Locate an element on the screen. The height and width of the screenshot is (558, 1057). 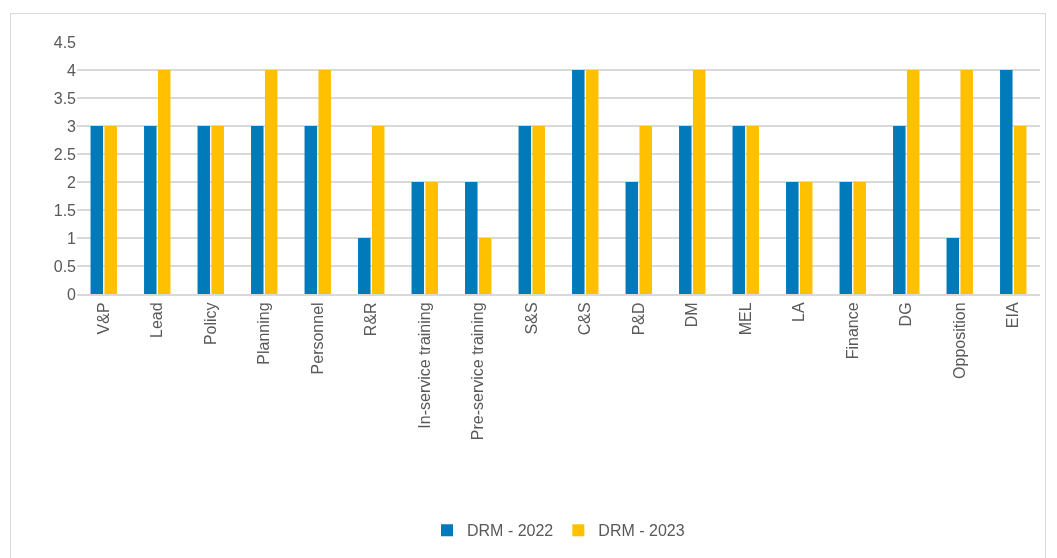
x-tick-label: EIA is located at coordinates (1013, 315).